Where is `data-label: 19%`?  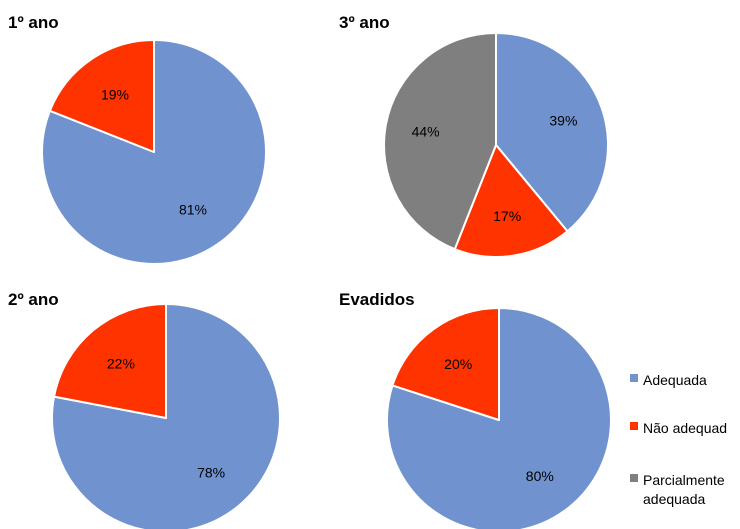
data-label: 19% is located at coordinates (115, 95).